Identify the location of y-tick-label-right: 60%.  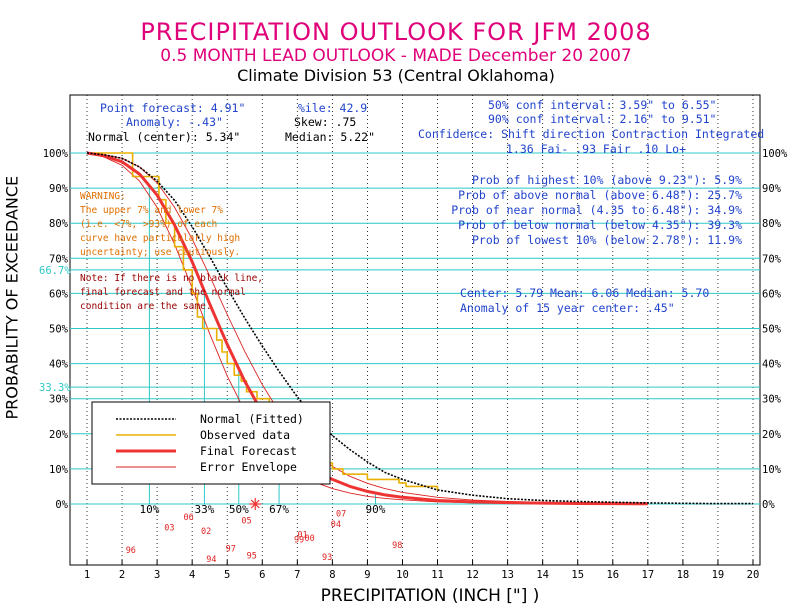
(772, 294).